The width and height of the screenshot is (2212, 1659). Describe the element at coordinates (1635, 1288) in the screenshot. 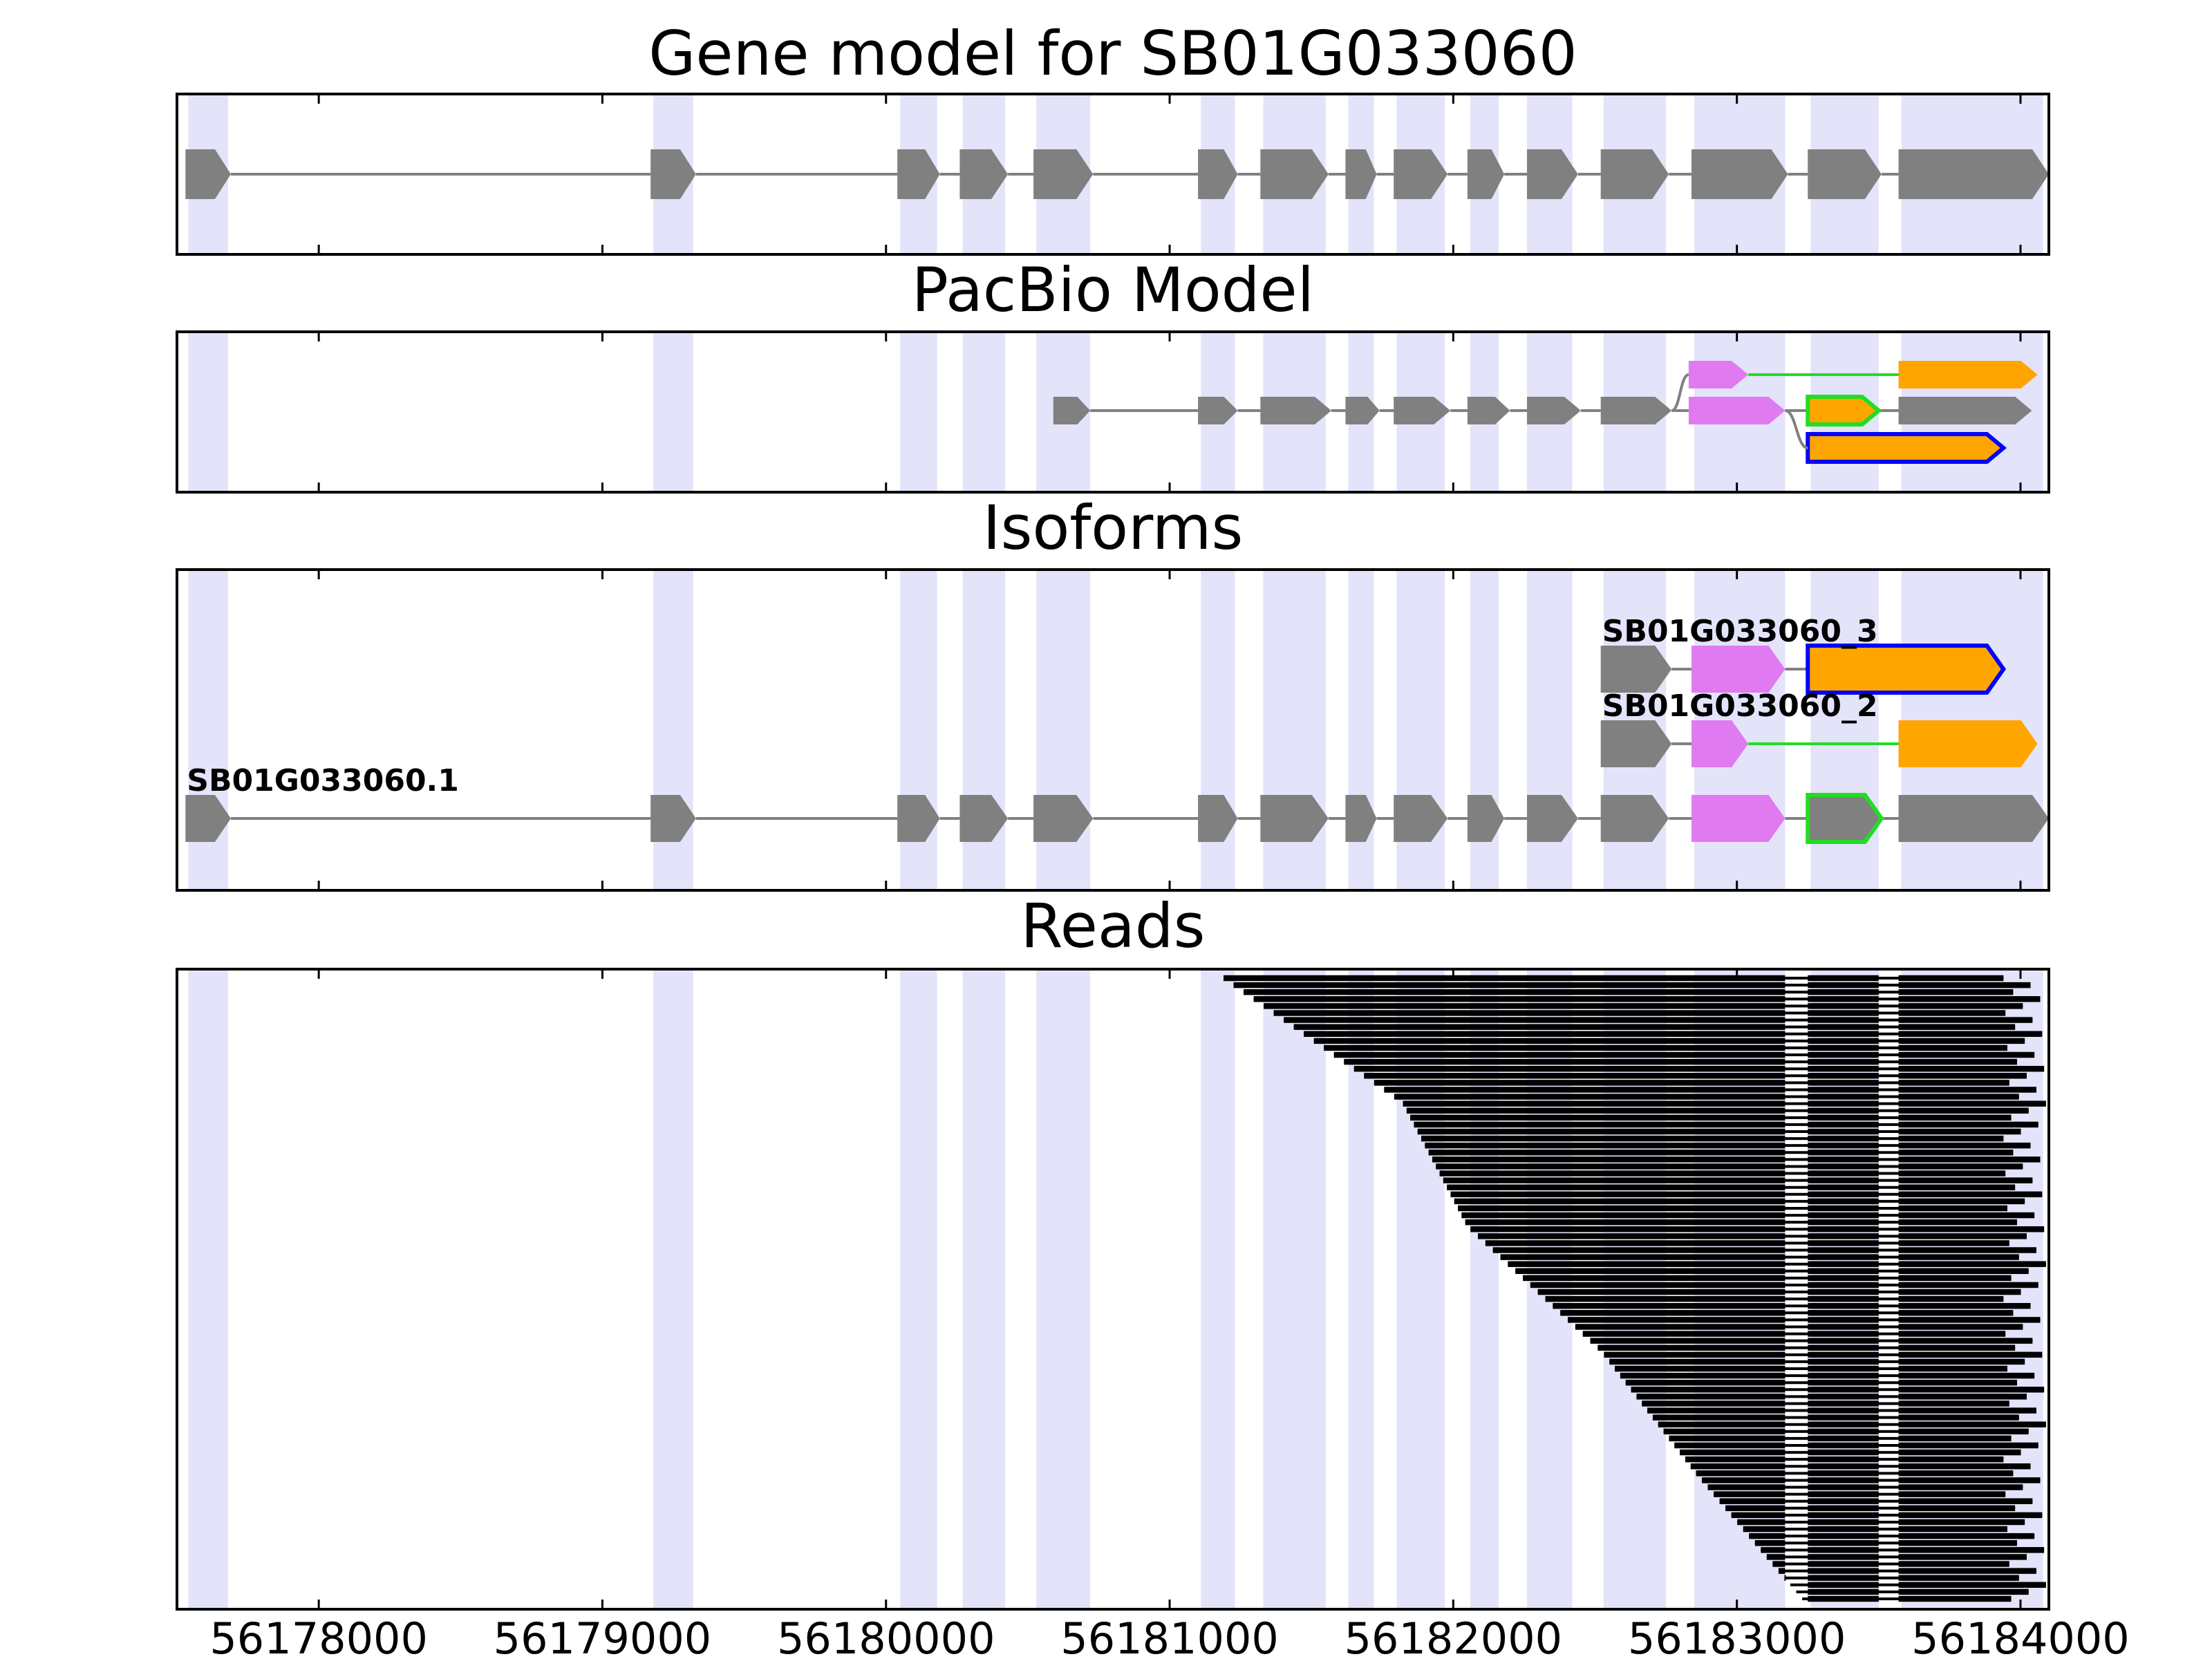

I see `read-group` at that location.